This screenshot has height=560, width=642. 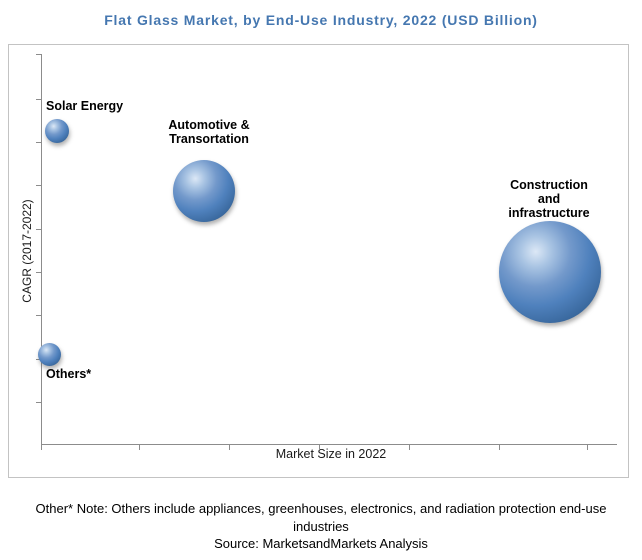 I want to click on bubble-label-construction-infrastructure: Construction and infrastructure, so click(x=549, y=199).